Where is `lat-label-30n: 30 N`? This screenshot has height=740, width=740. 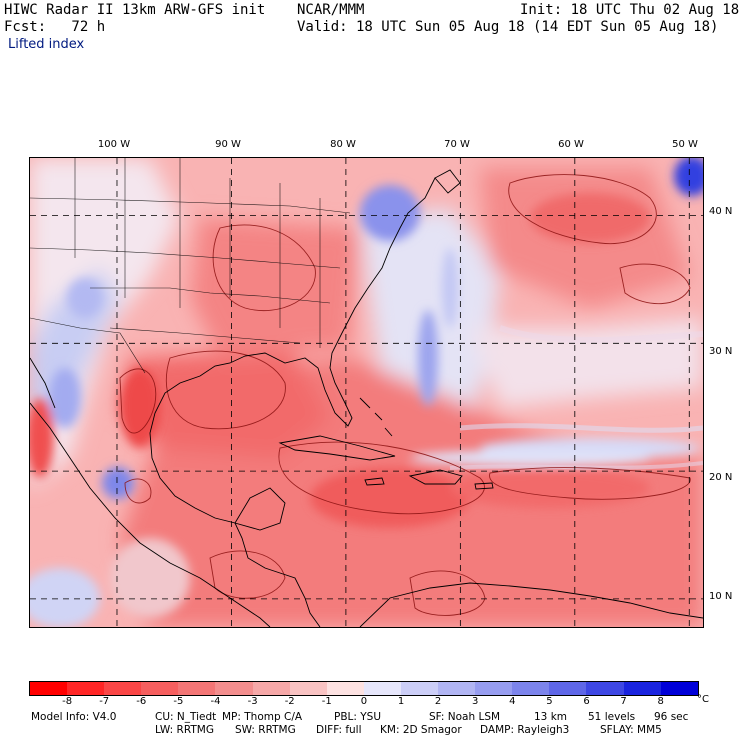 lat-label-30n: 30 N is located at coordinates (721, 351).